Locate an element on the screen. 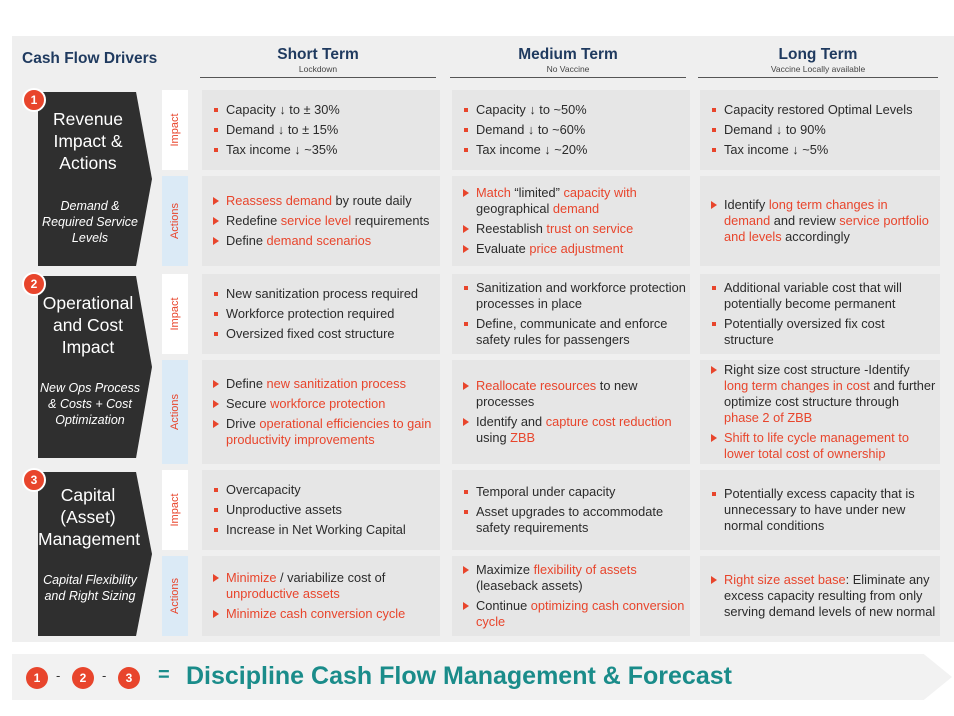  list-item: Capacity ↓ to ± 30% is located at coordinates (324, 110).